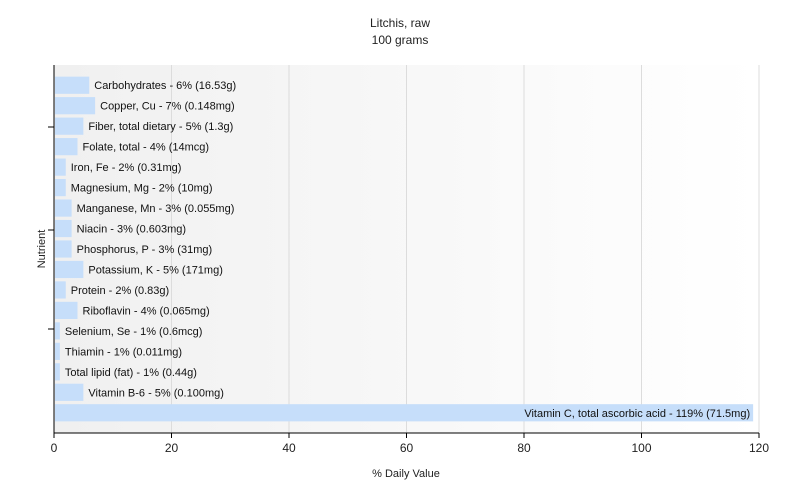 The image size is (800, 500). Describe the element at coordinates (407, 448) in the screenshot. I see `x-tick-label: 60` at that location.